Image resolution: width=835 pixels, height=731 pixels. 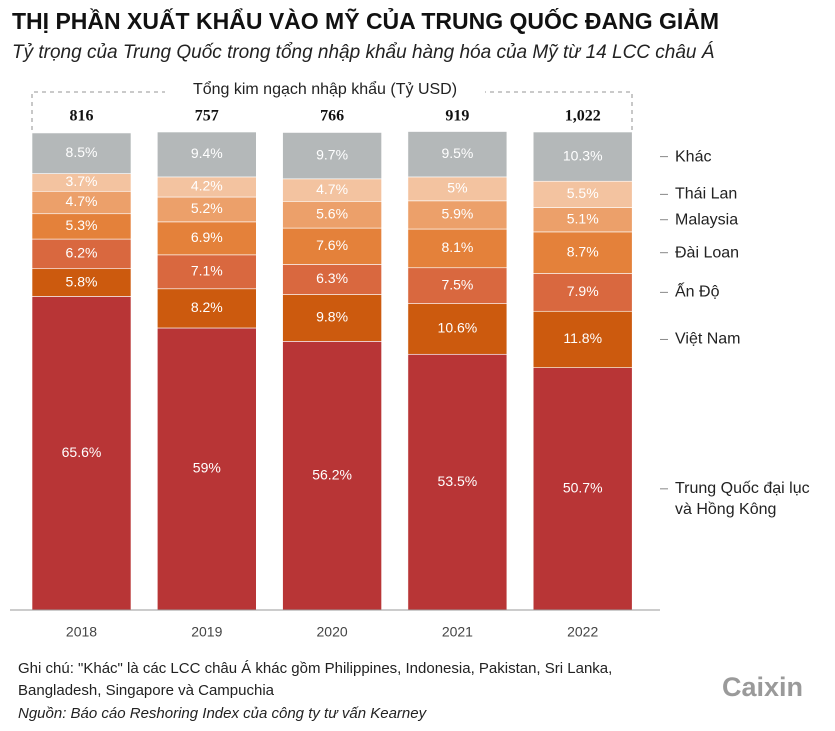 I want to click on data-label: 4.2%, so click(x=207, y=186).